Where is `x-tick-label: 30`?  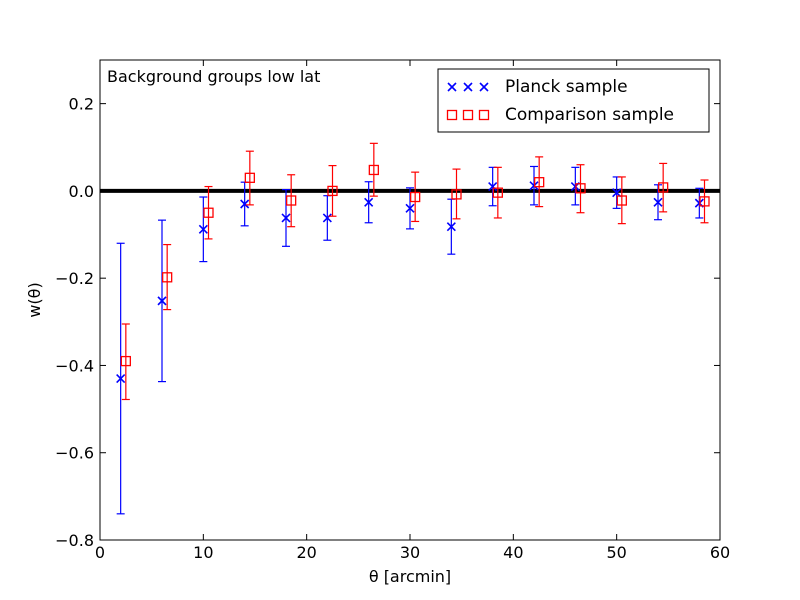 x-tick-label: 30 is located at coordinates (410, 552).